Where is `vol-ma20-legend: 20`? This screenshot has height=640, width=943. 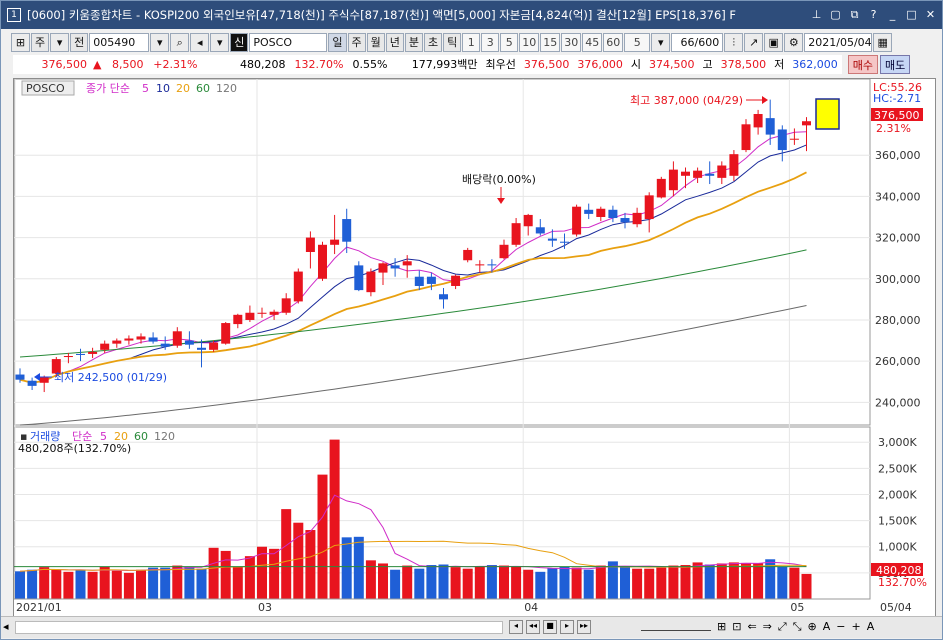 vol-ma20-legend: 20 is located at coordinates (121, 436).